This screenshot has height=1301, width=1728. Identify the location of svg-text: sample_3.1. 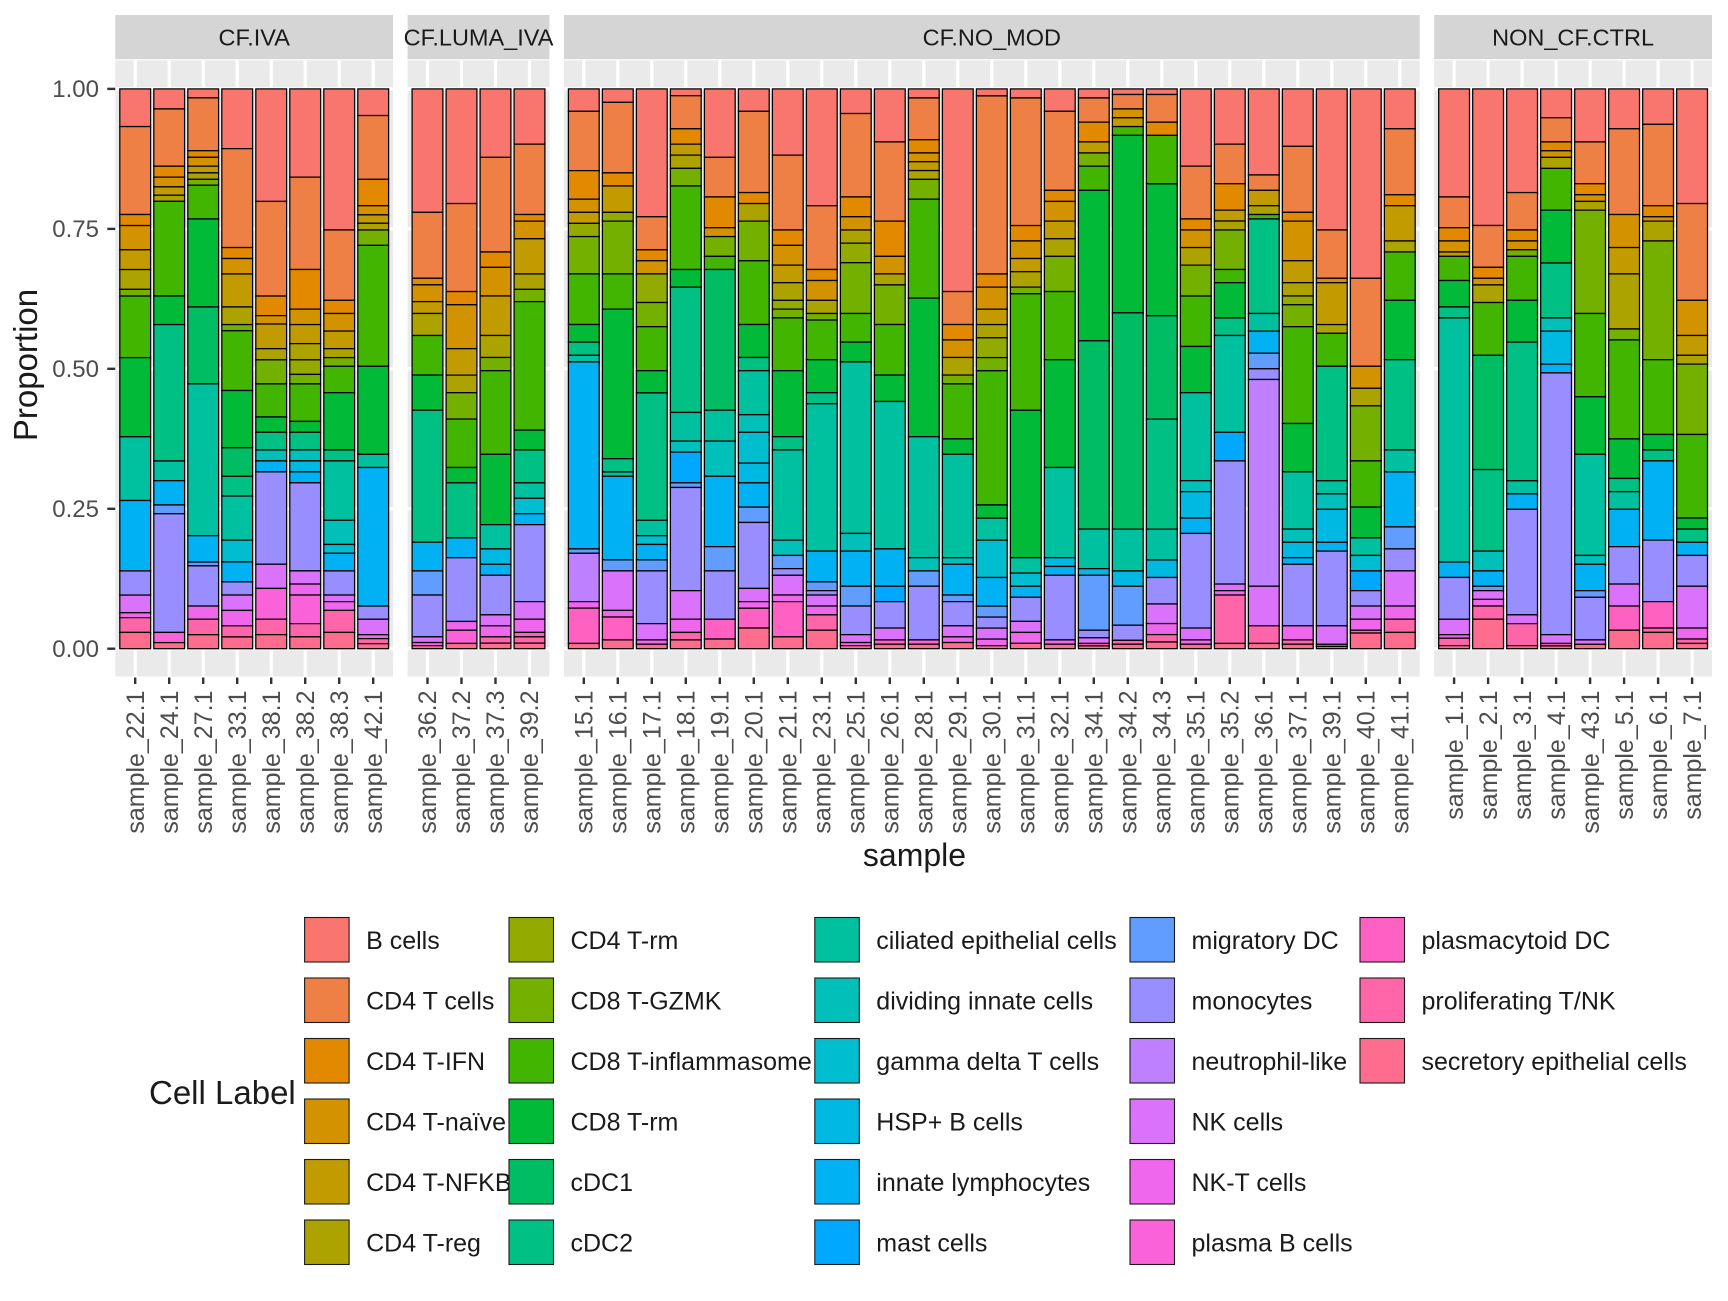
(1523, 755).